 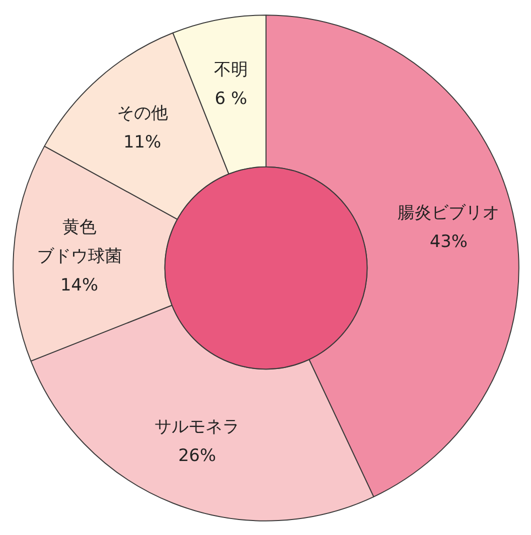 I want to click on data-label: 6 %, so click(x=231, y=99).